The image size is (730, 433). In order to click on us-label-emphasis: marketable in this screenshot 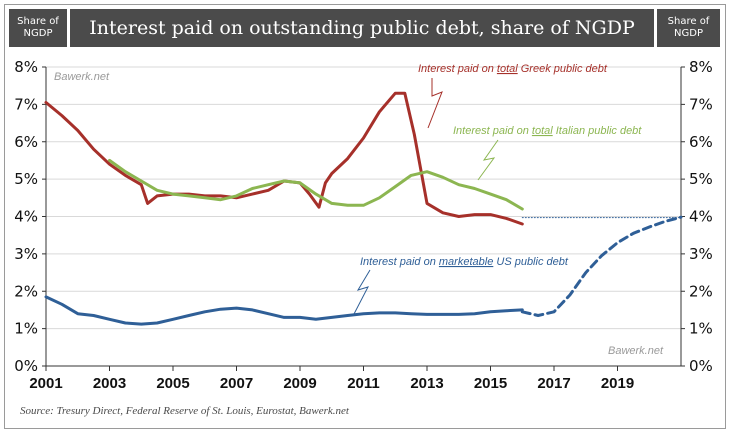, I will do `click(466, 262)`.